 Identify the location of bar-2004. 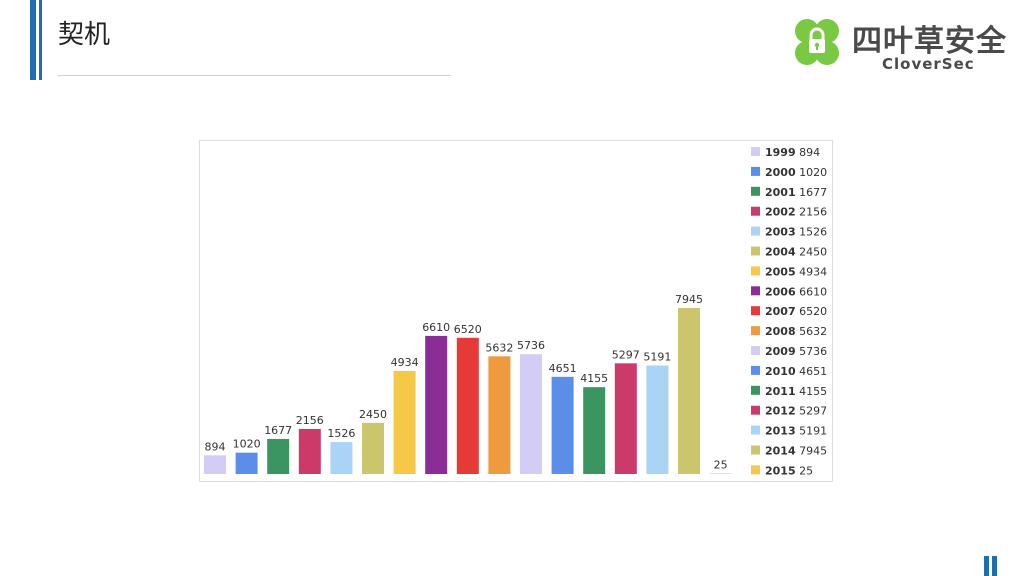
(373, 448).